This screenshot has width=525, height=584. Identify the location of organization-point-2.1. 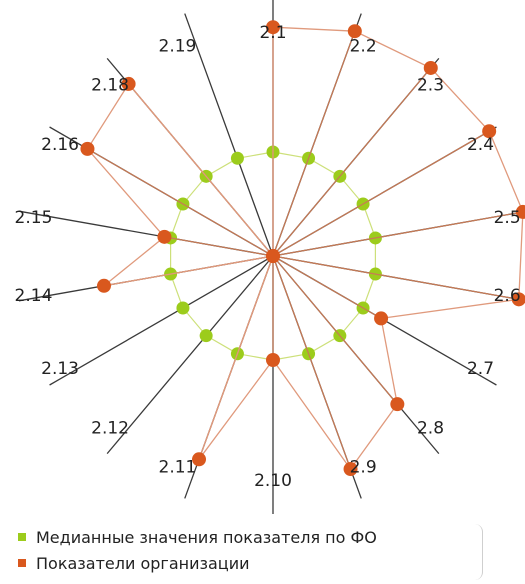
(273, 27).